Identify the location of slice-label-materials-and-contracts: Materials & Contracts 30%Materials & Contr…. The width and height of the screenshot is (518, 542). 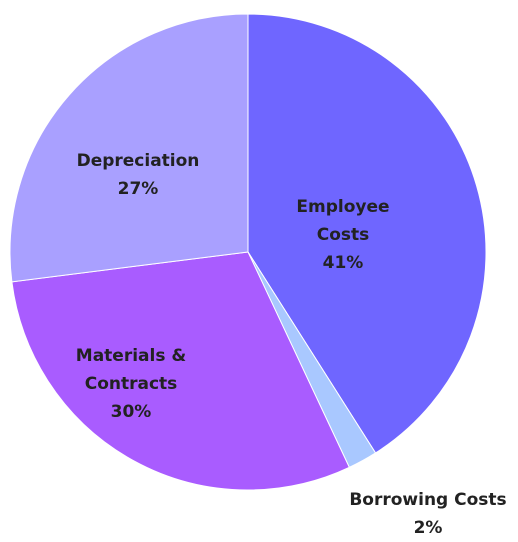
(131, 384).